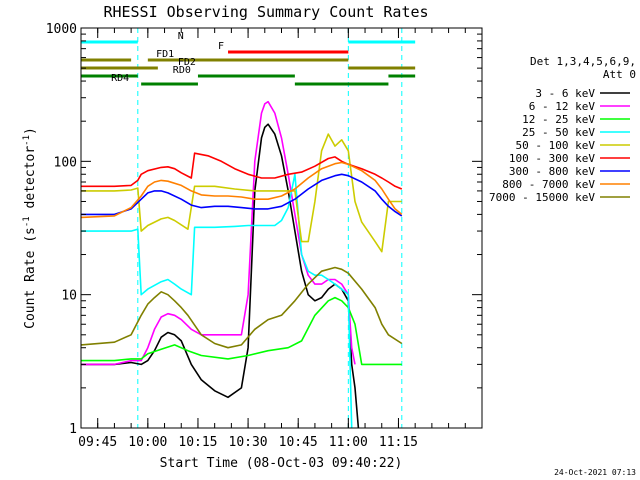 The height and width of the screenshot is (480, 640). I want to click on x-tick-label: 10:15, so click(197, 442).